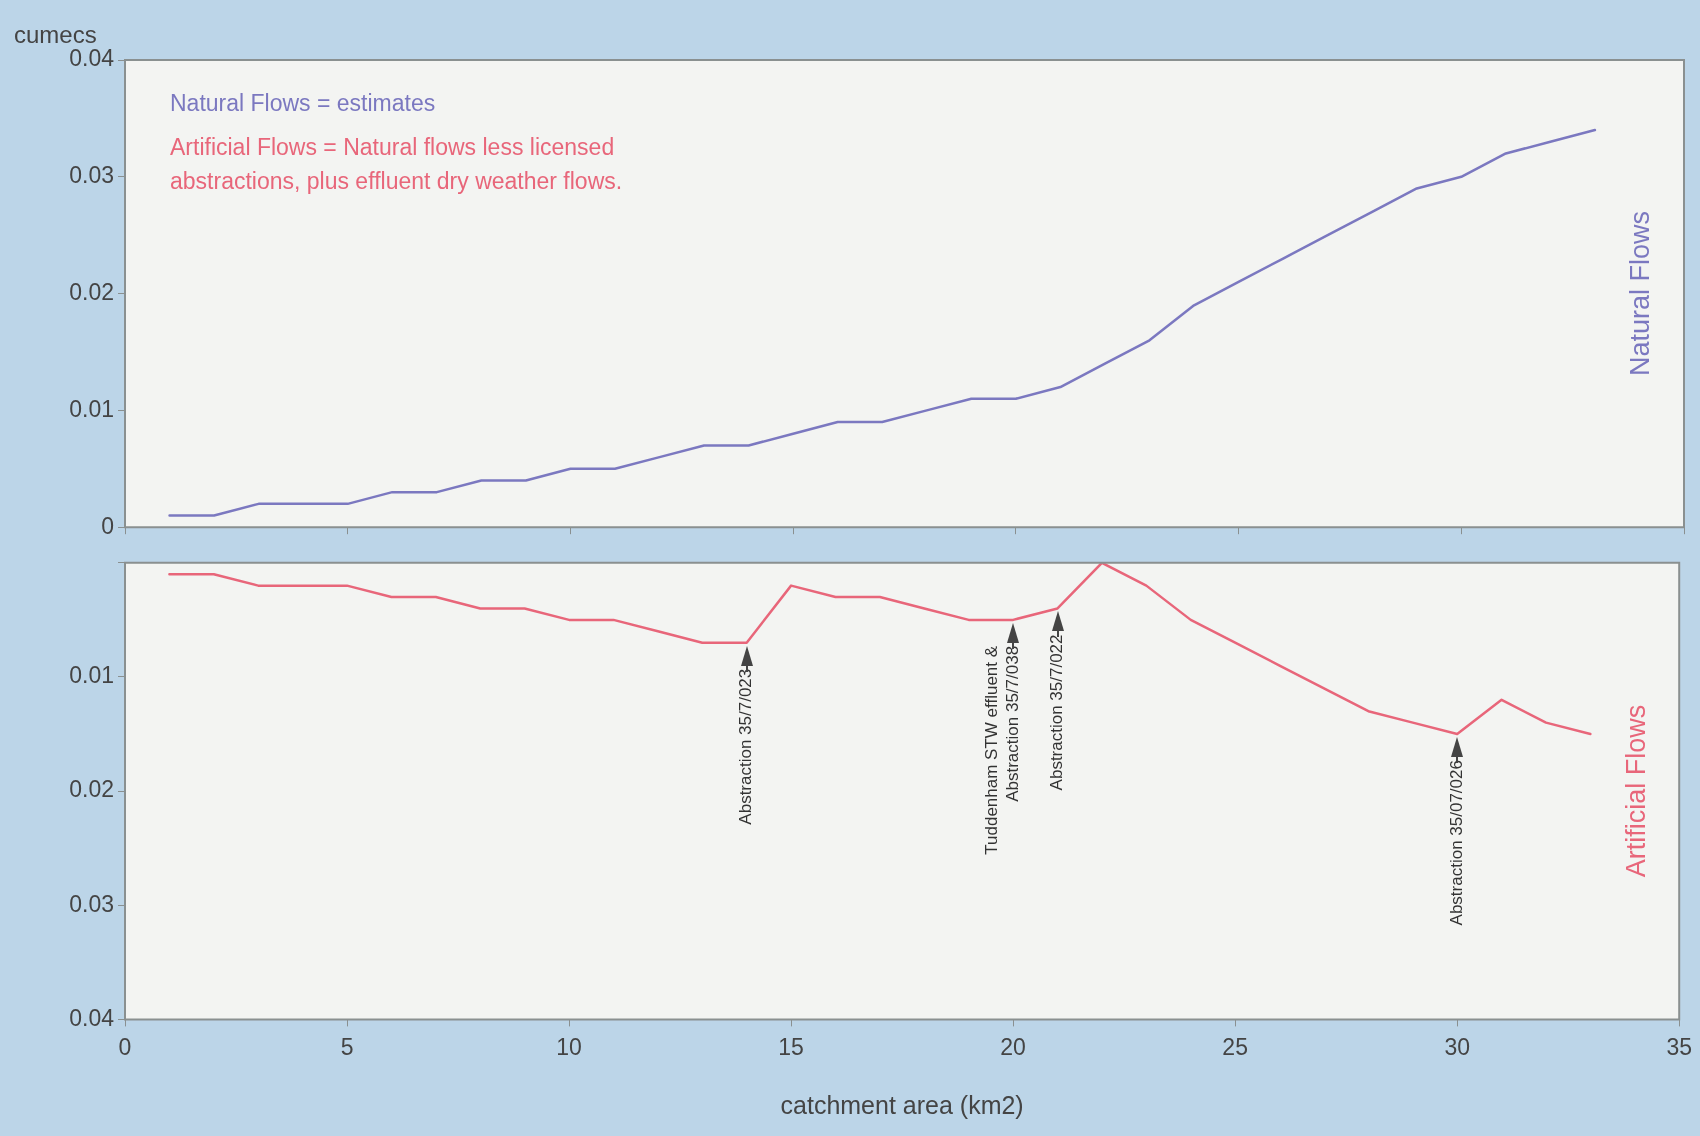 This screenshot has width=1700, height=1136. Describe the element at coordinates (303, 103) in the screenshot. I see `annotation: Natural Flows = estimates` at that location.